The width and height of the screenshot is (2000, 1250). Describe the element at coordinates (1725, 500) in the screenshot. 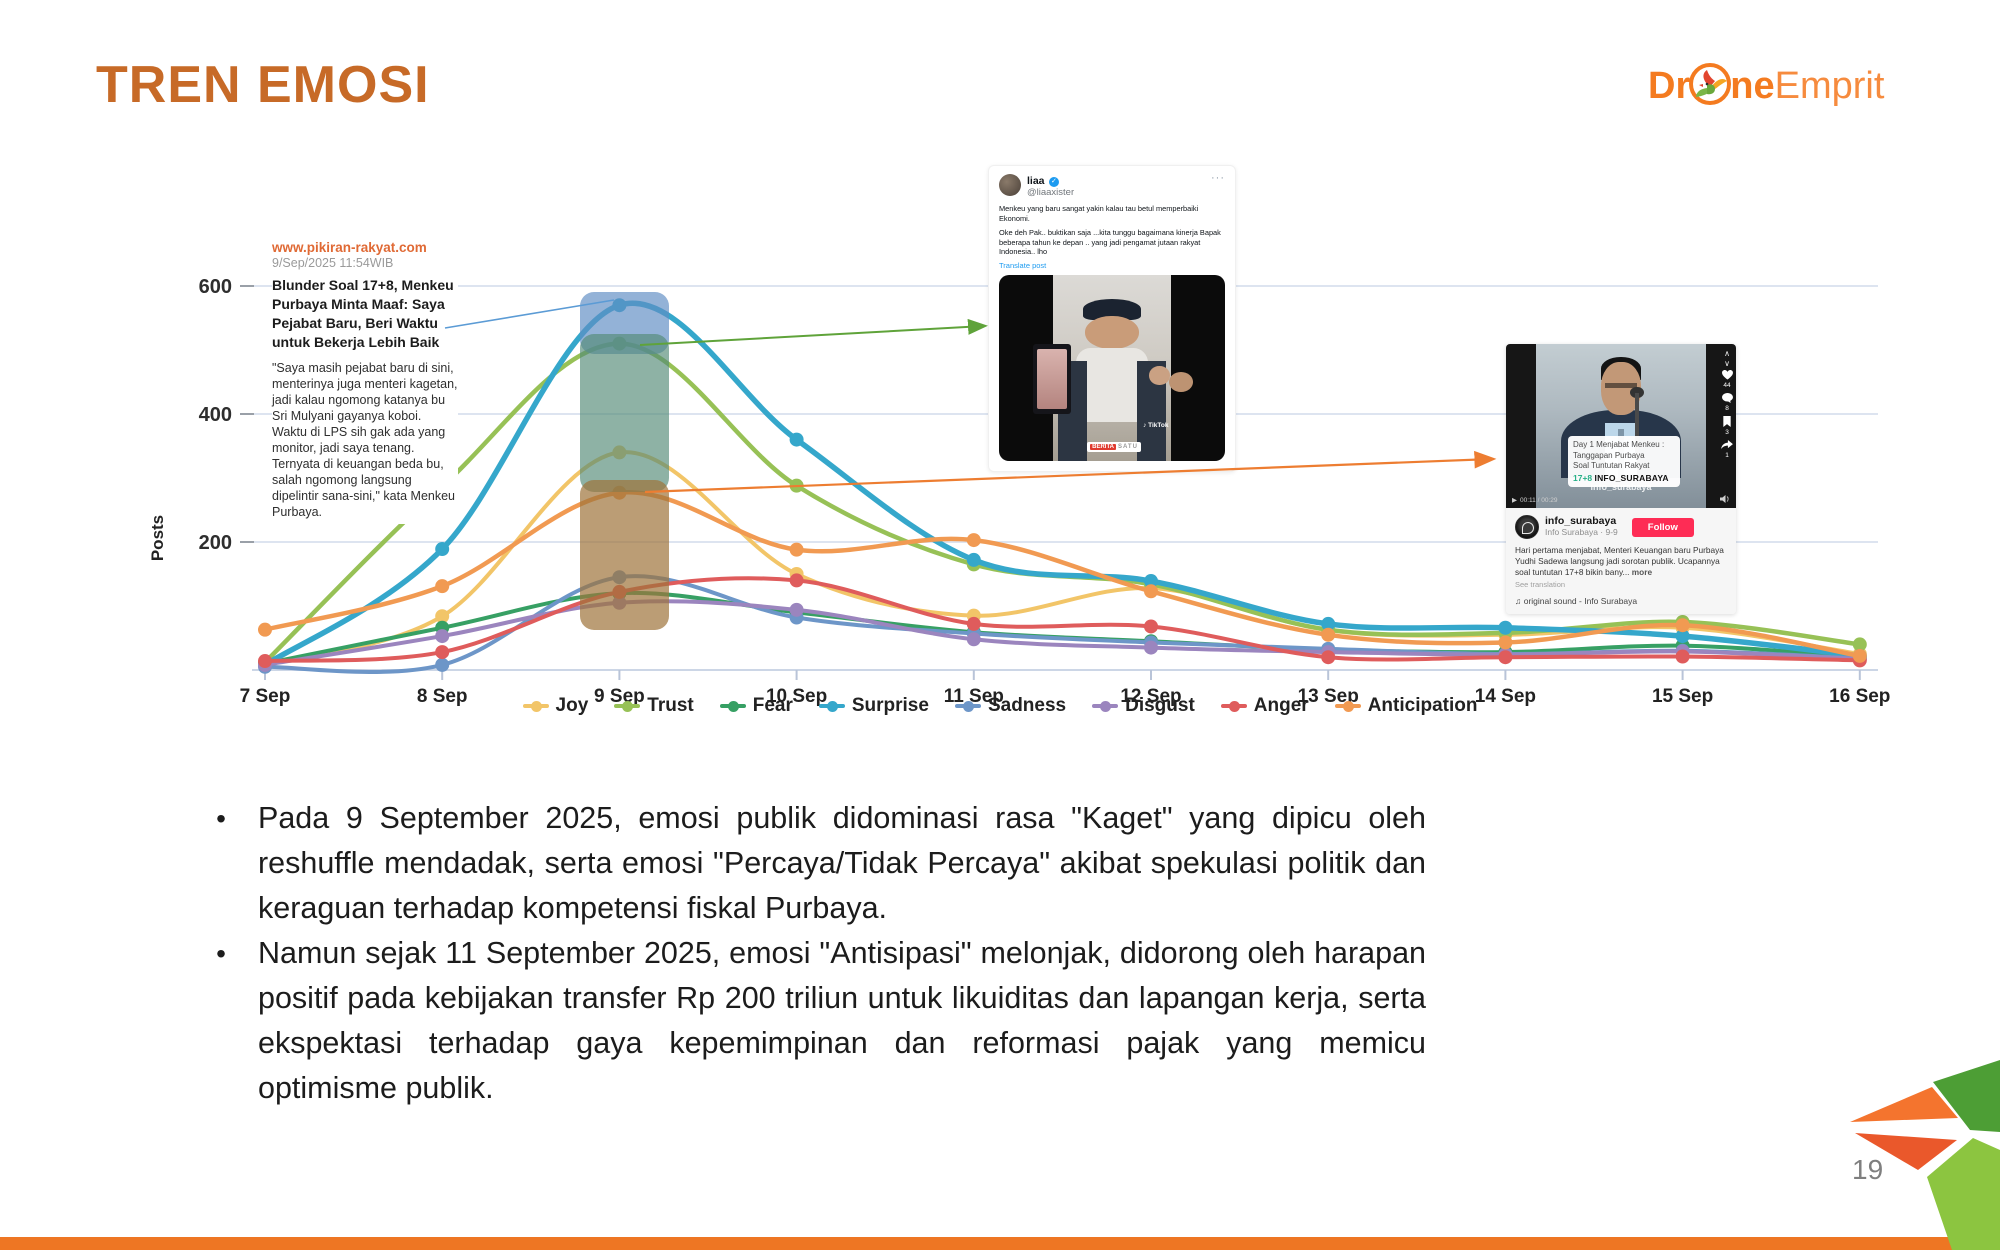

I see `speaker-icon` at that location.